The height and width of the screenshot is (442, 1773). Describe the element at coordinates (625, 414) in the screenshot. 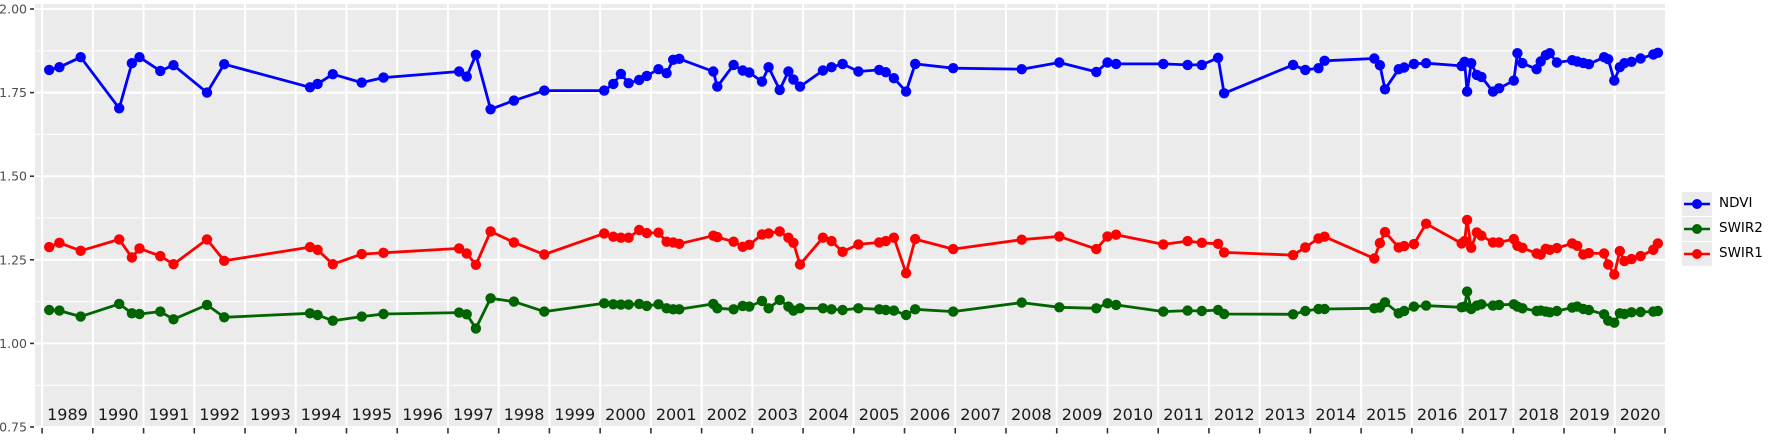

I see `x-tick-label: 2000` at that location.